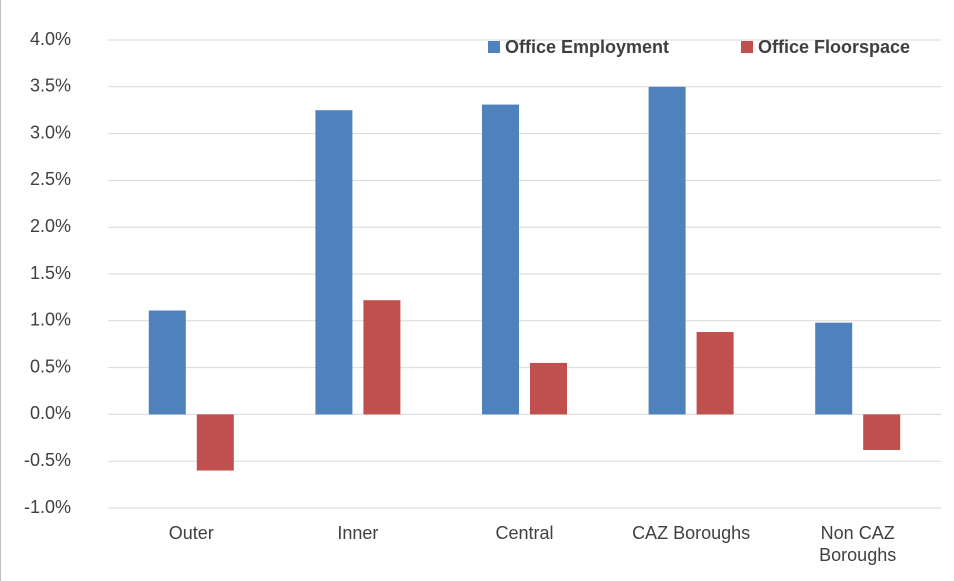  Describe the element at coordinates (47, 507) in the screenshot. I see `y-tick-label: -1.0%` at that location.